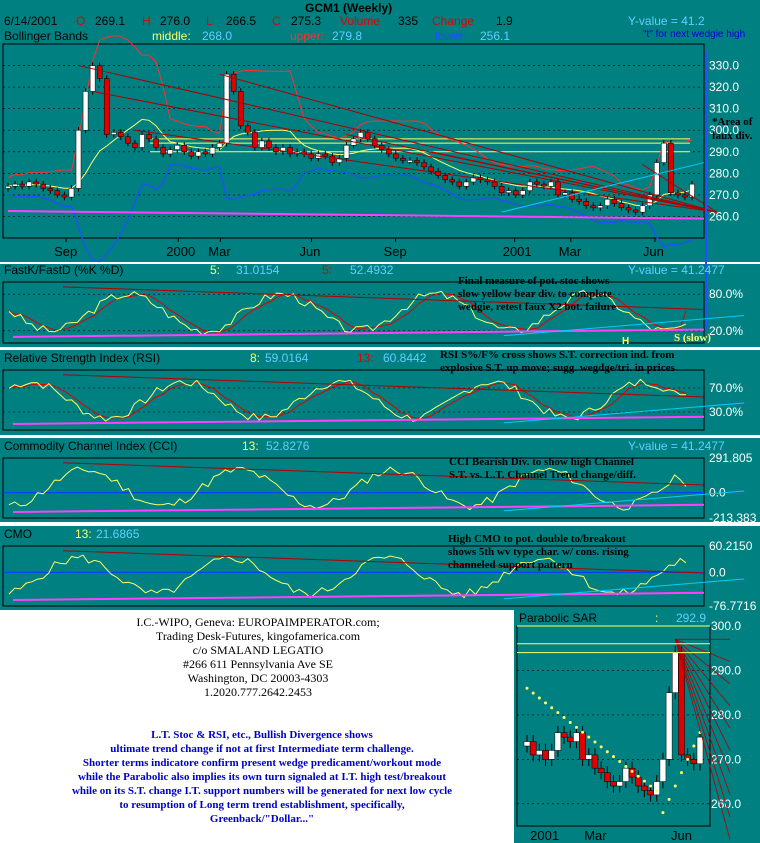  What do you see at coordinates (347, 488) in the screenshot?
I see `cci-fast-line` at bounding box center [347, 488].